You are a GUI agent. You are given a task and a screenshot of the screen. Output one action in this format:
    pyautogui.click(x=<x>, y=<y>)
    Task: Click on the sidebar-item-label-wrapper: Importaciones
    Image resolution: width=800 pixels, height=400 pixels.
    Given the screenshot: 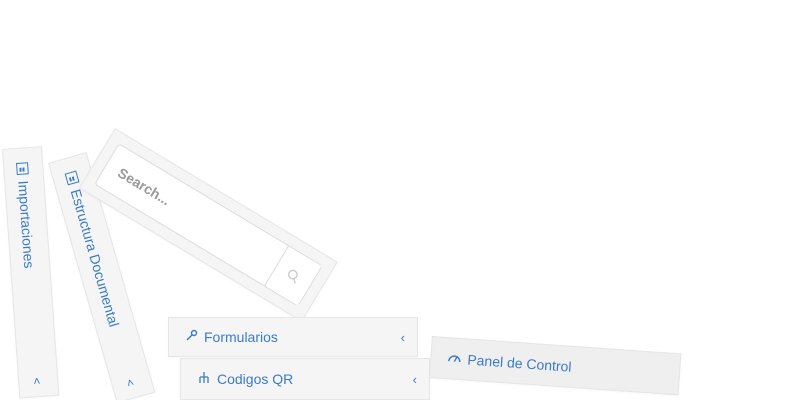 What is the action you would take?
    pyautogui.click(x=25, y=215)
    